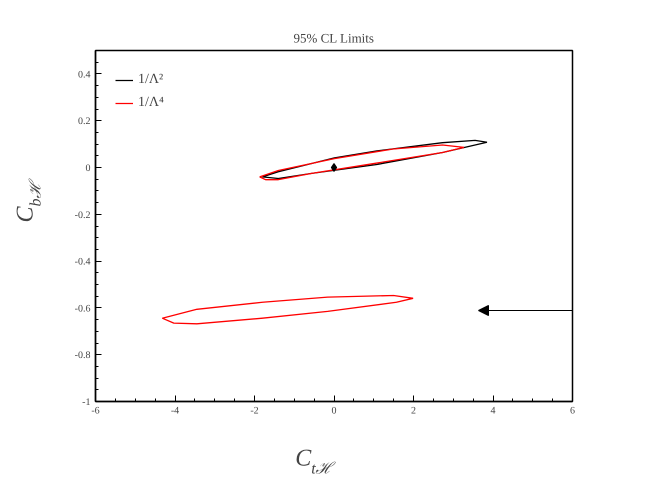  I want to click on y-tick-label: 0.2, so click(84, 122).